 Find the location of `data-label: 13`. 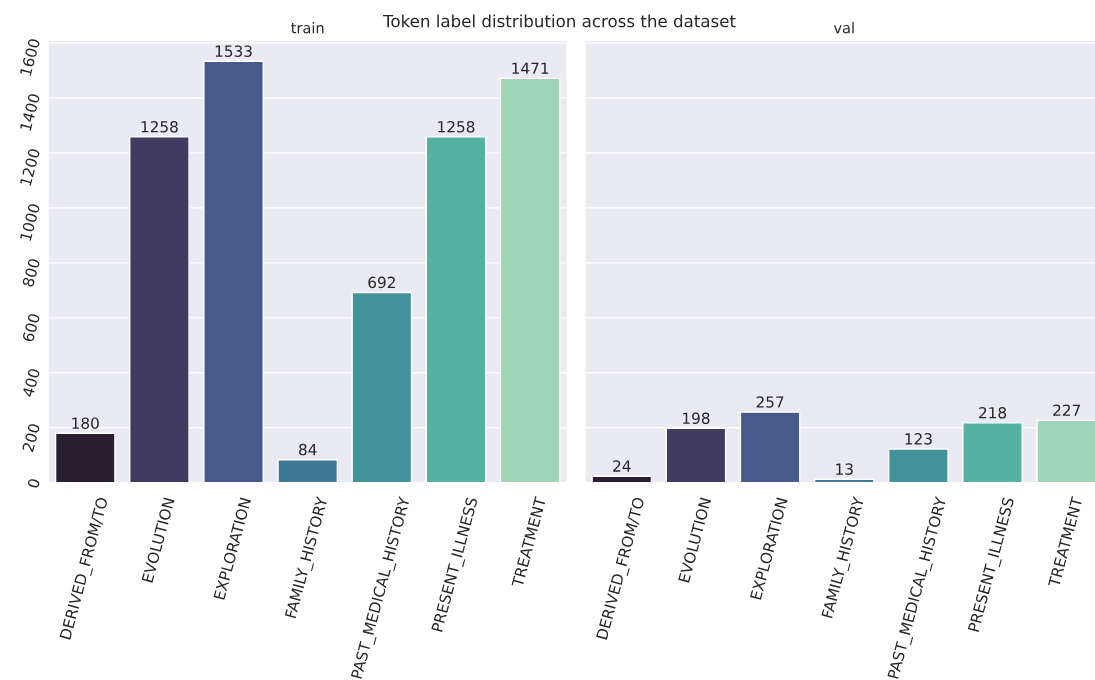

data-label: 13 is located at coordinates (844, 469).